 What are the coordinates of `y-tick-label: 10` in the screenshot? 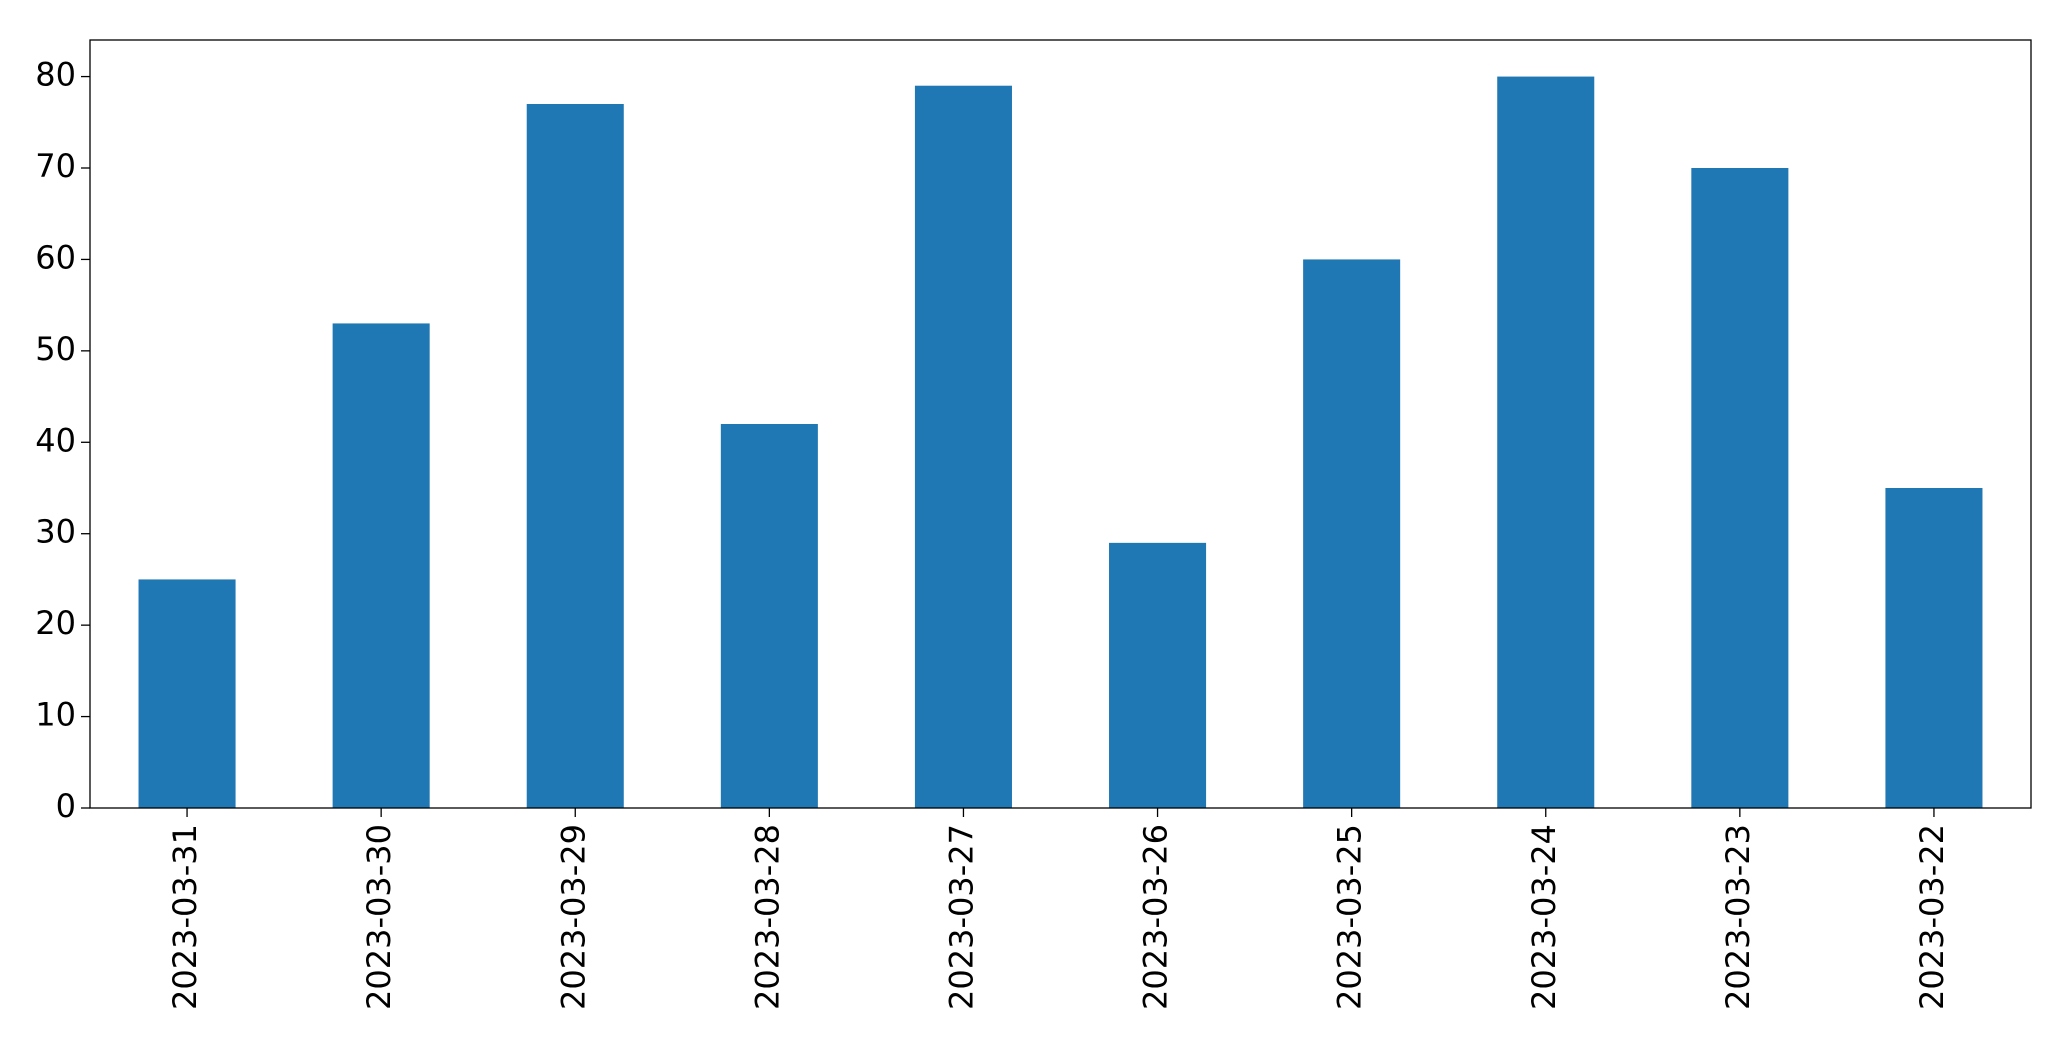 It's located at (55, 715).